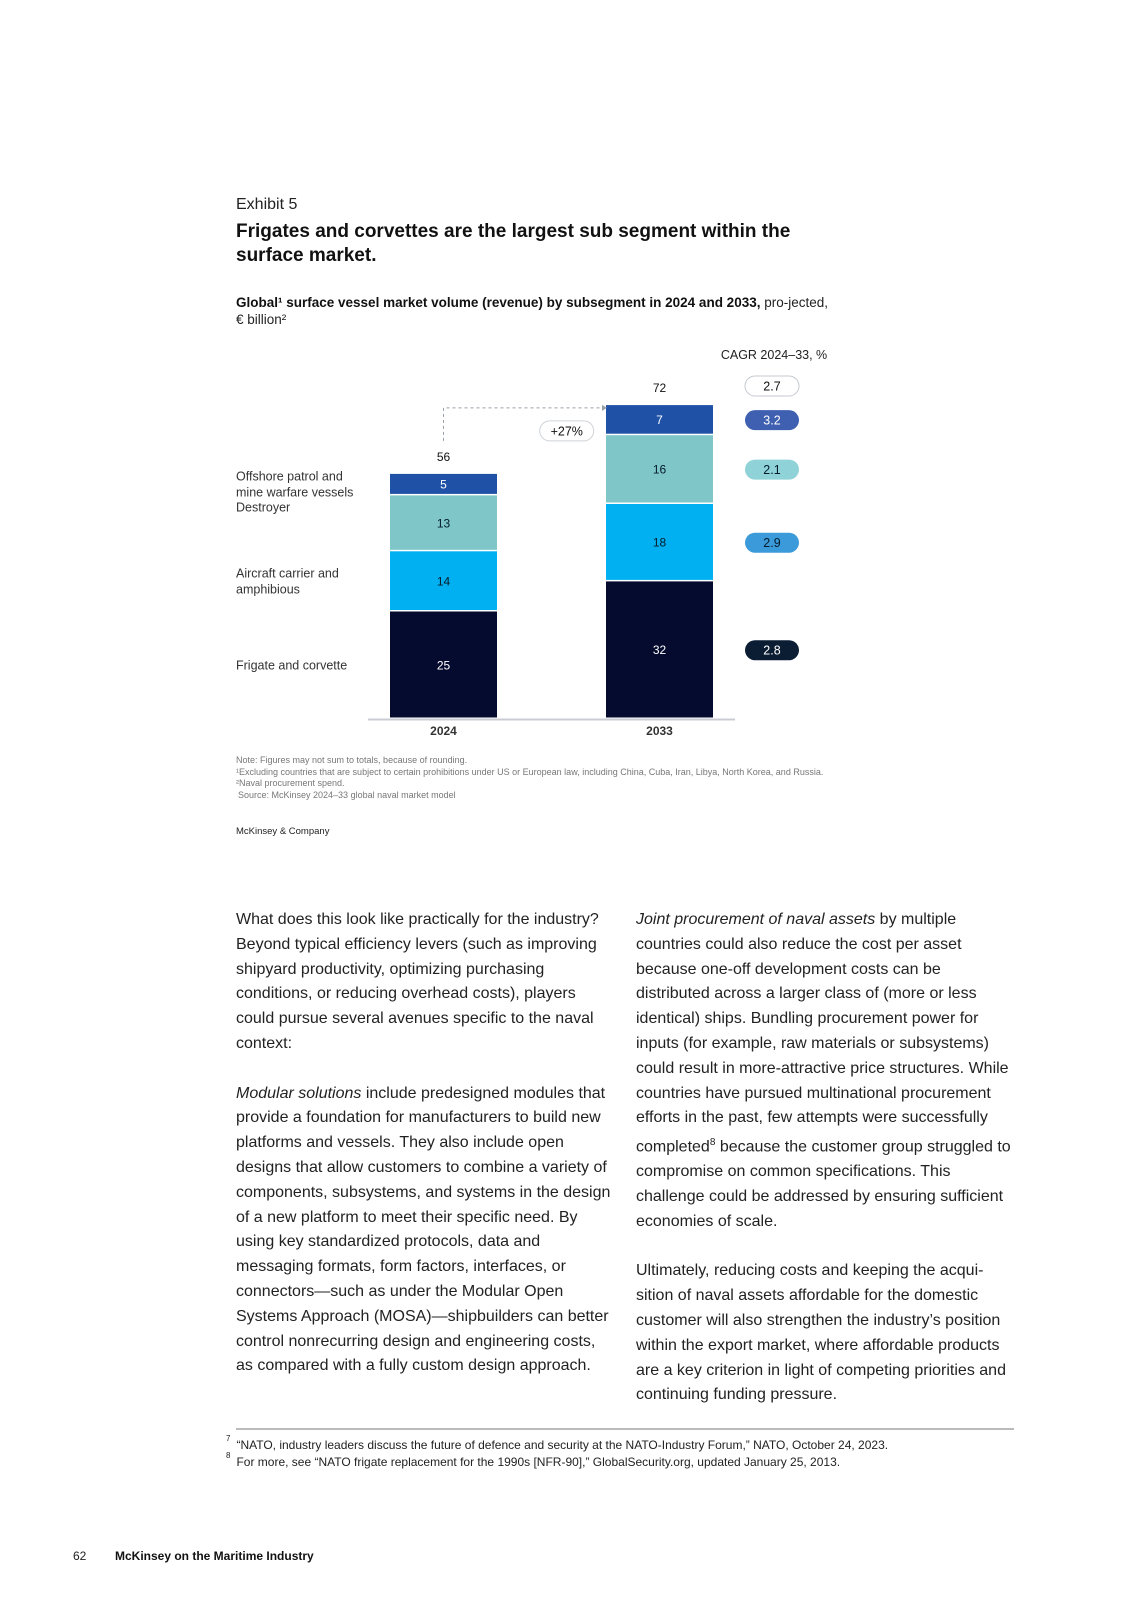 The image size is (1131, 1600). Describe the element at coordinates (214, 1556) in the screenshot. I see `publication-title: McKinsey on the Maritime Industry` at that location.